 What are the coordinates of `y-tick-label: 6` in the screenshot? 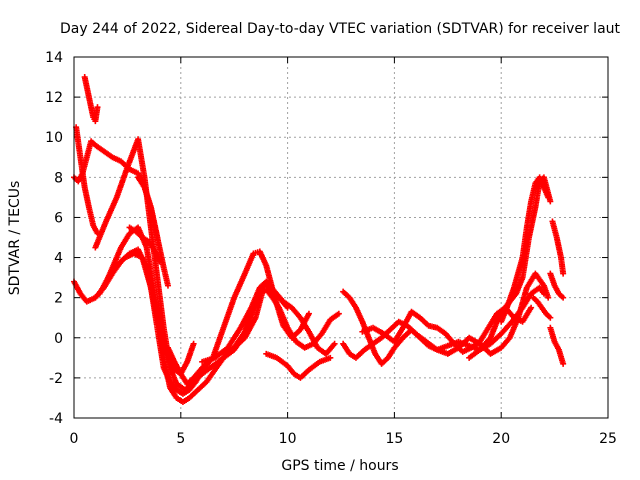 It's located at (58, 218).